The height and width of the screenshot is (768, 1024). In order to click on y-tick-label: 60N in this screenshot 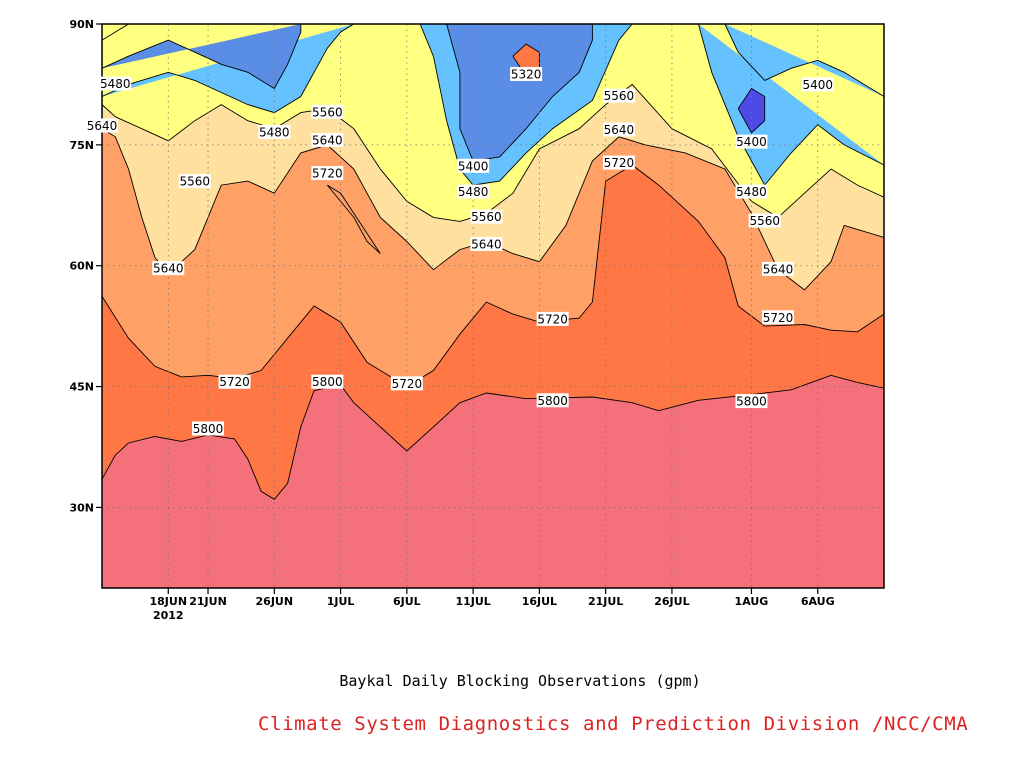, I will do `click(81, 266)`.